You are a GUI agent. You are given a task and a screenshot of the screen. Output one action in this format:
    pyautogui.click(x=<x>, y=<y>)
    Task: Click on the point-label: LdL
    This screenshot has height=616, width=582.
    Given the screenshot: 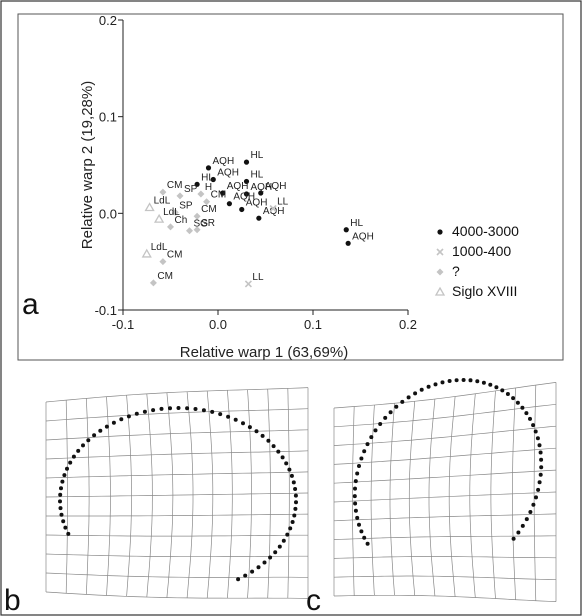 What is the action you would take?
    pyautogui.click(x=171, y=212)
    